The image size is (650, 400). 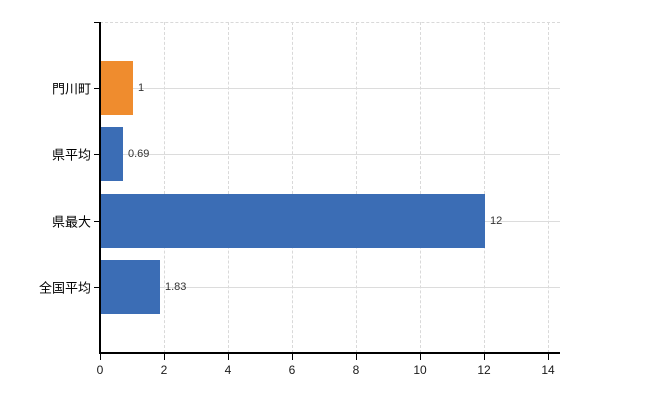 I want to click on bar-value-label: 12, so click(x=496, y=220).